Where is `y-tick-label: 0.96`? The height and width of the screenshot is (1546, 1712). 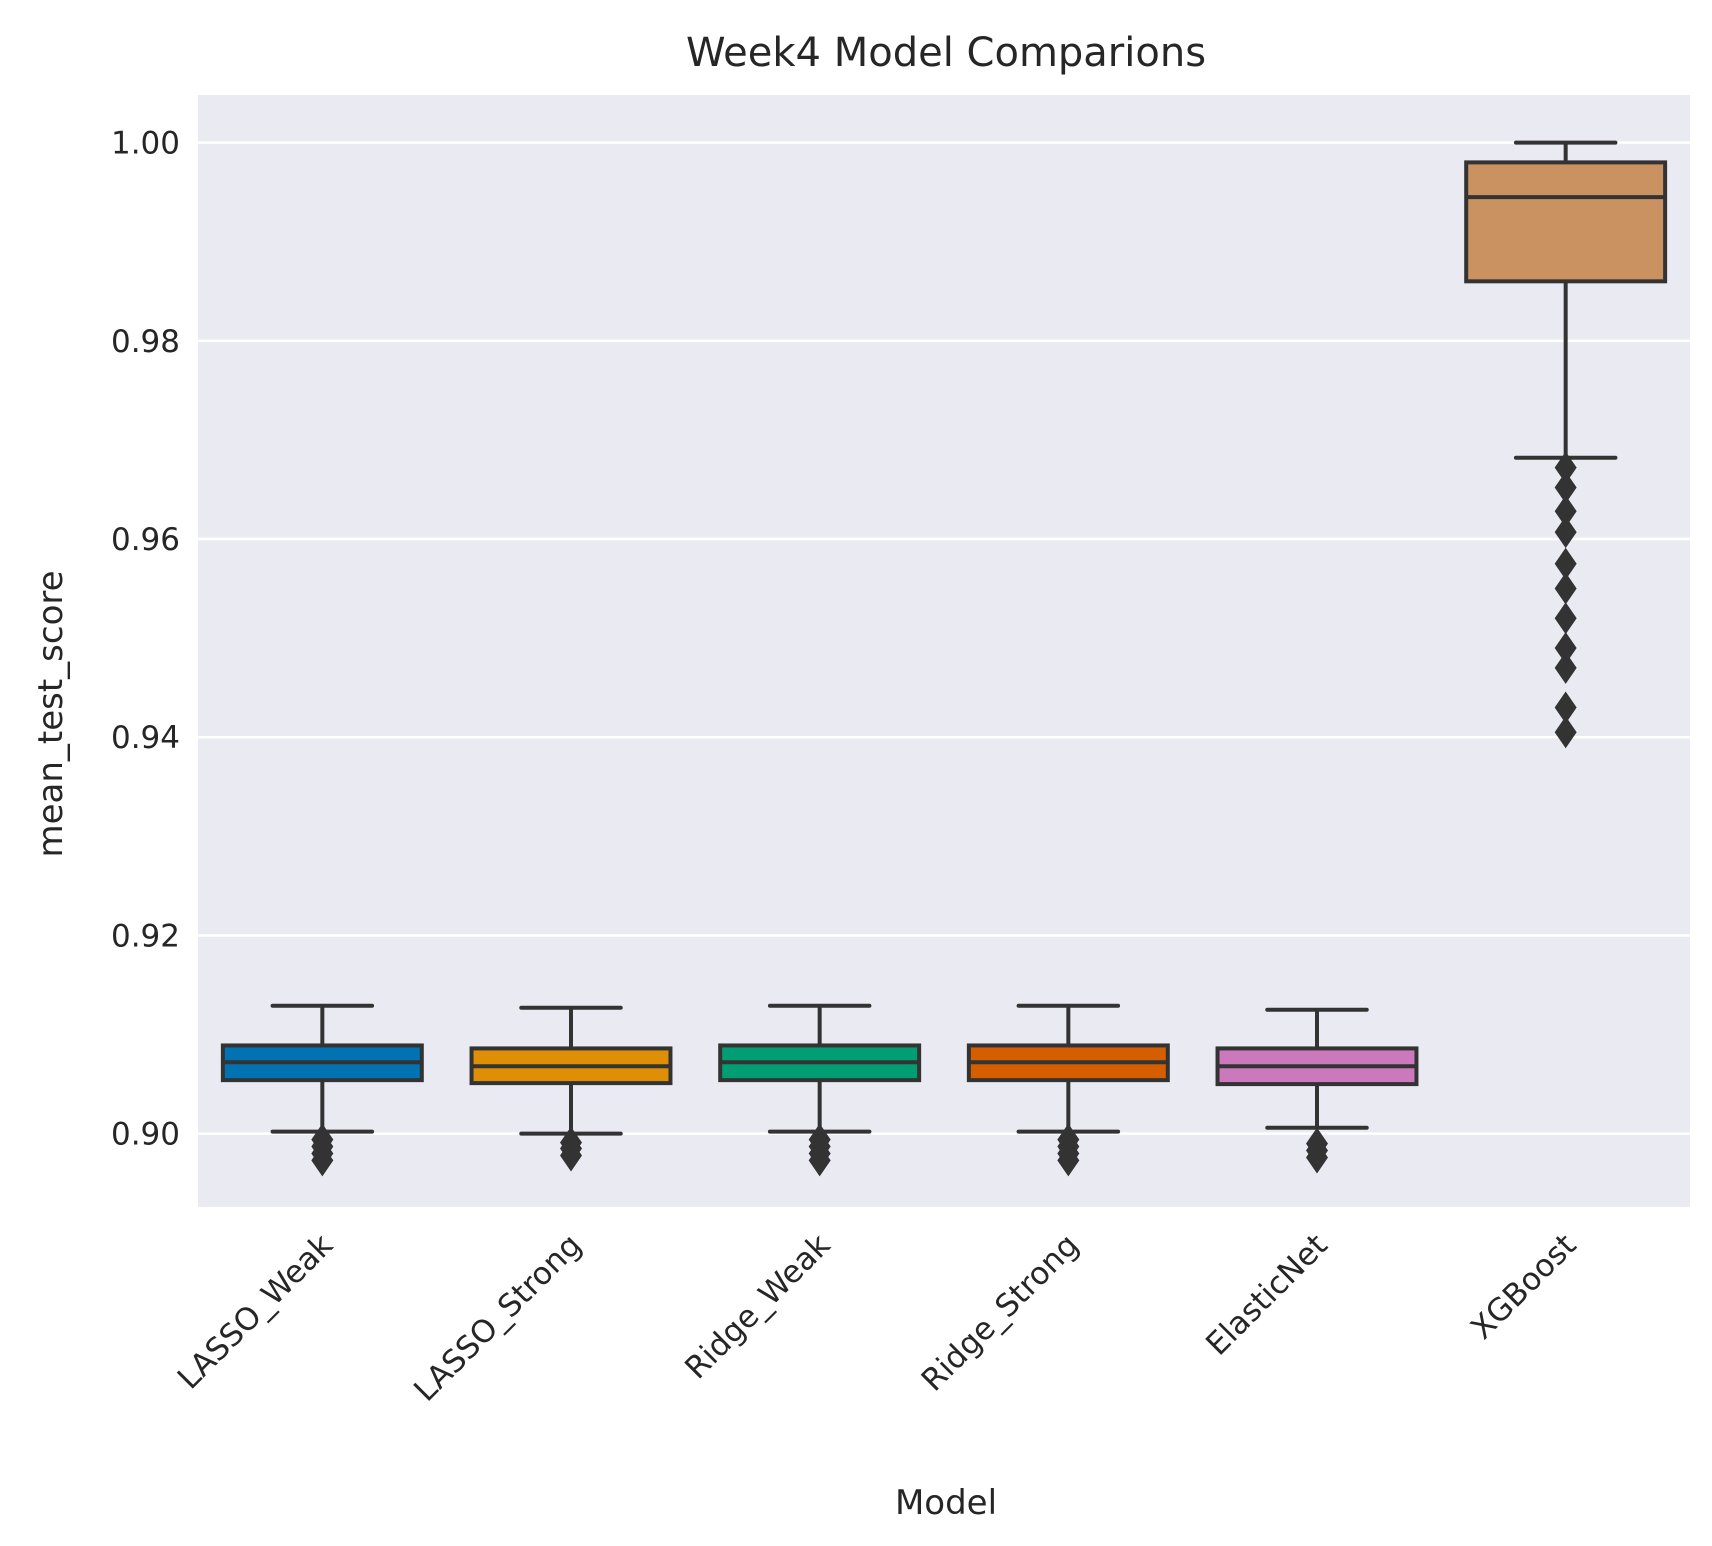
y-tick-label: 0.96 is located at coordinates (145, 540).